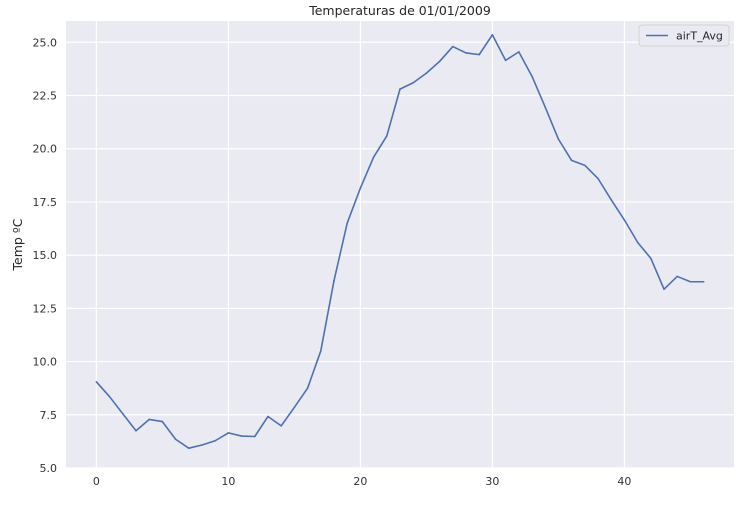 Image resolution: width=747 pixels, height=508 pixels. I want to click on y-tick-label: 17.5, so click(45, 202).